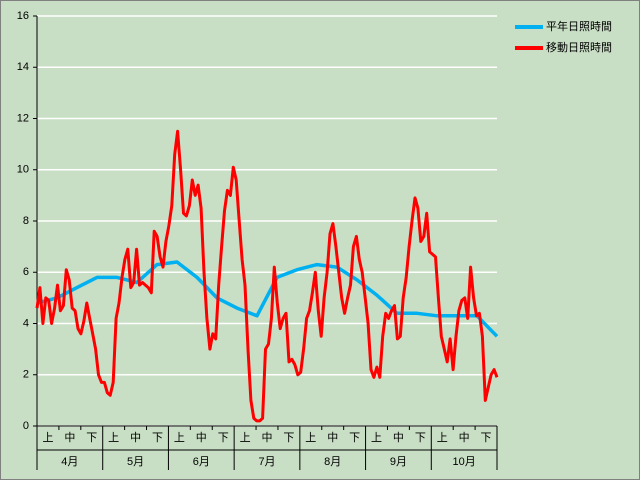 The width and height of the screenshot is (640, 480). Describe the element at coordinates (23, 67) in the screenshot. I see `y-tick-label: 14` at that location.